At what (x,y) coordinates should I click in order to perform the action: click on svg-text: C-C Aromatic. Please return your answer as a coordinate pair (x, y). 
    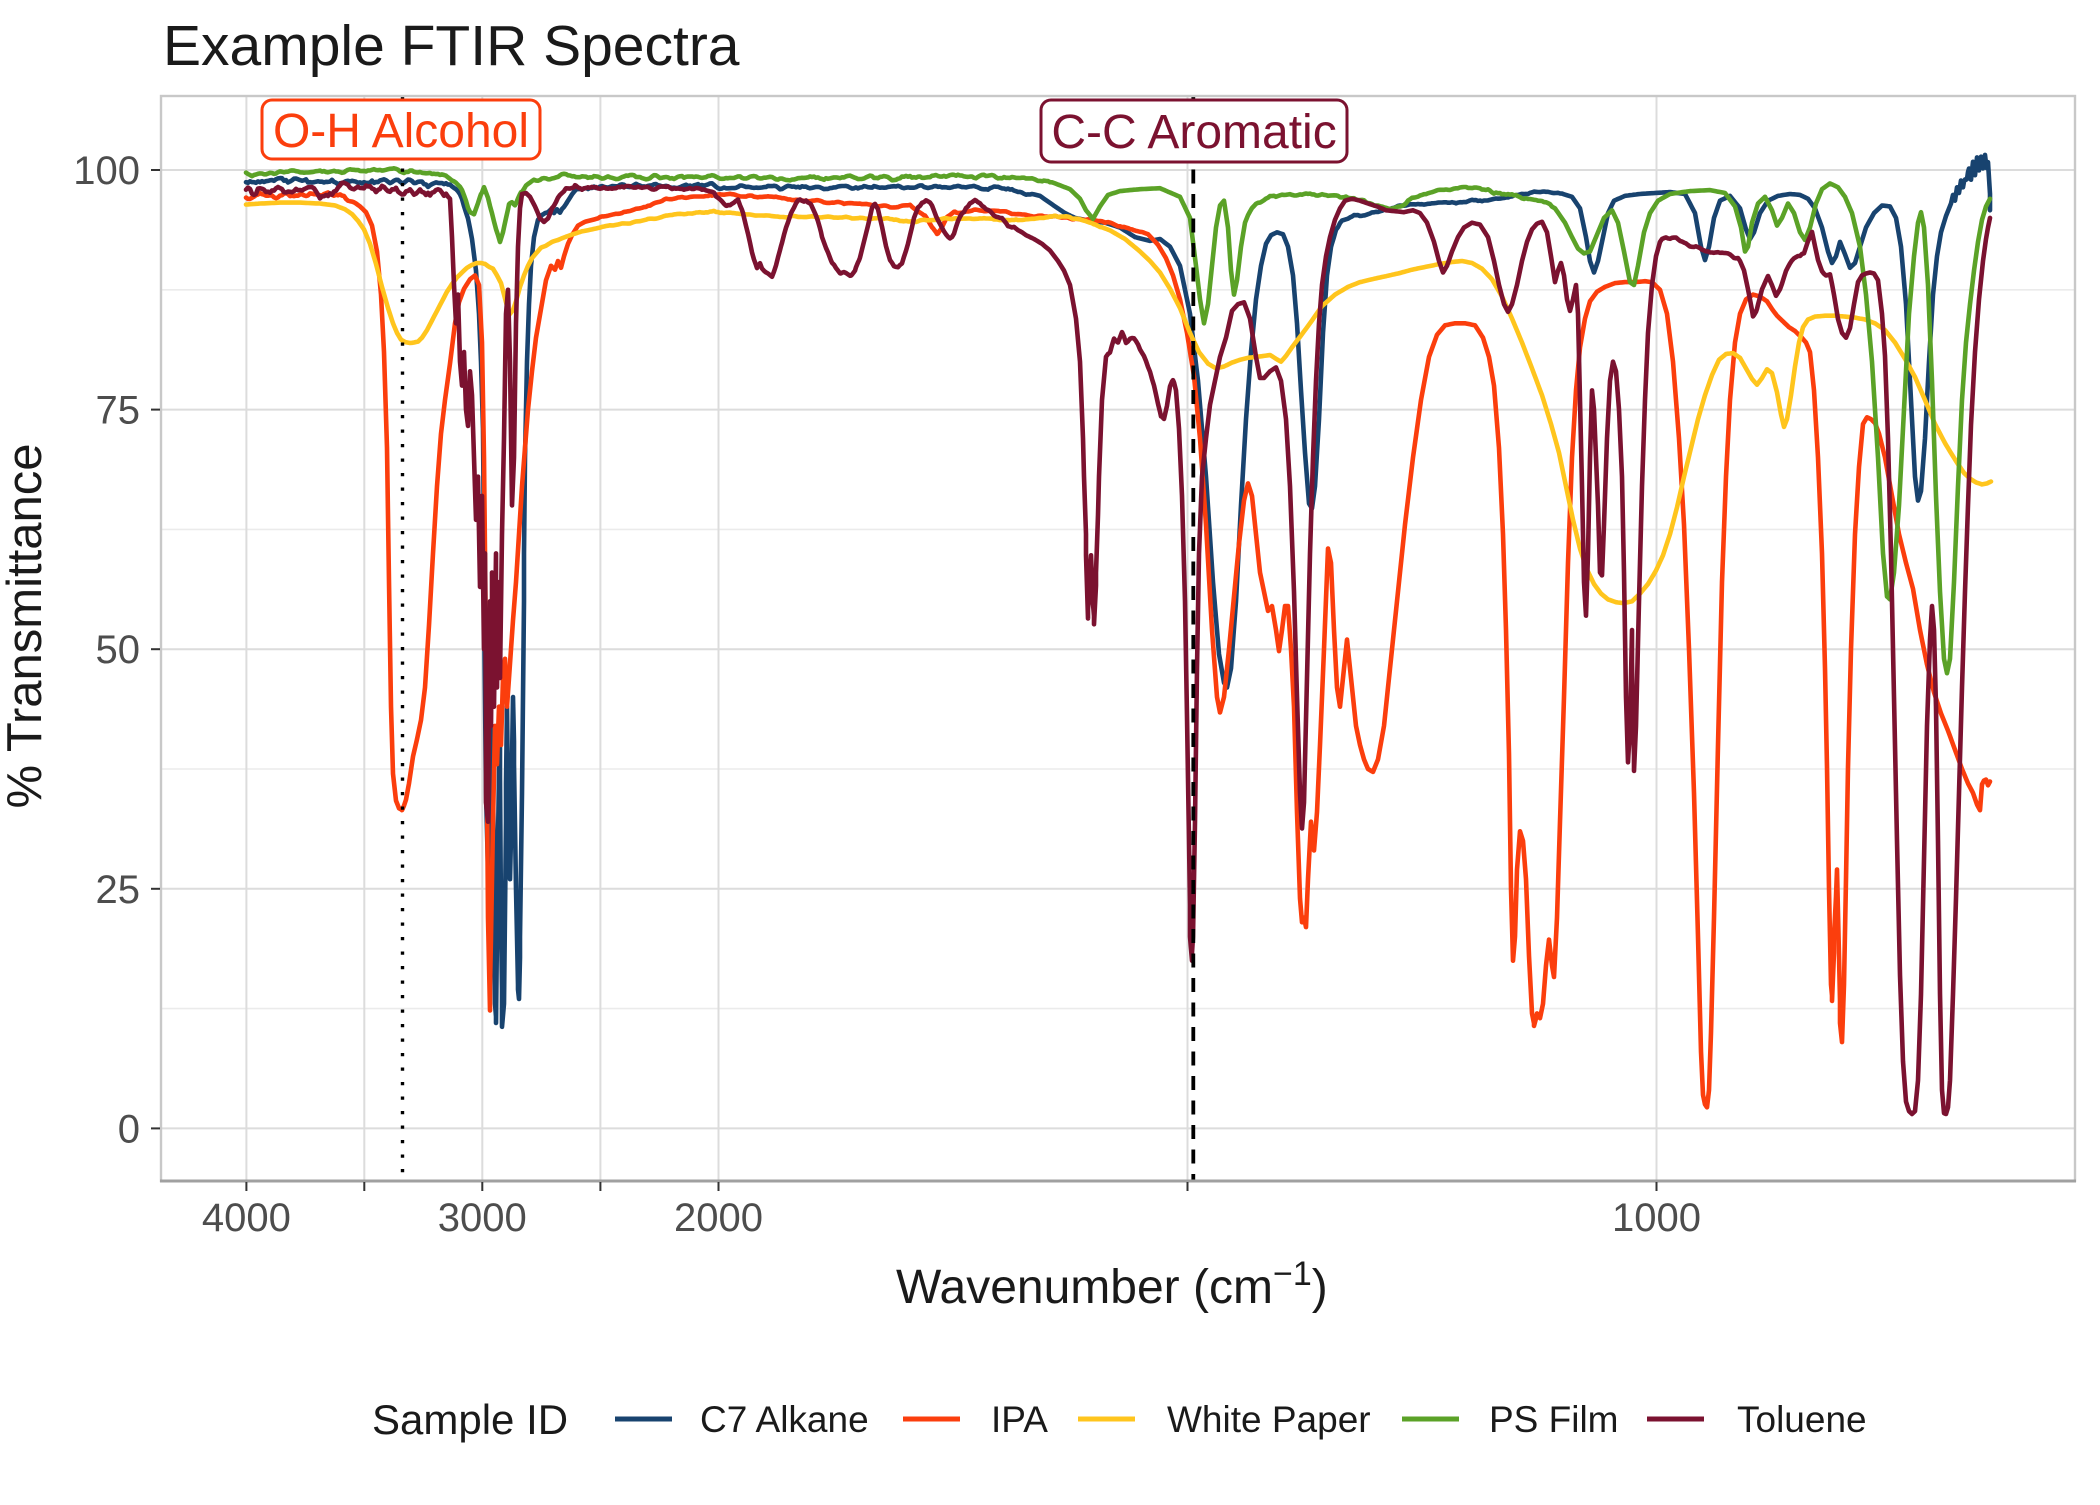
    Looking at the image, I should click on (1193, 132).